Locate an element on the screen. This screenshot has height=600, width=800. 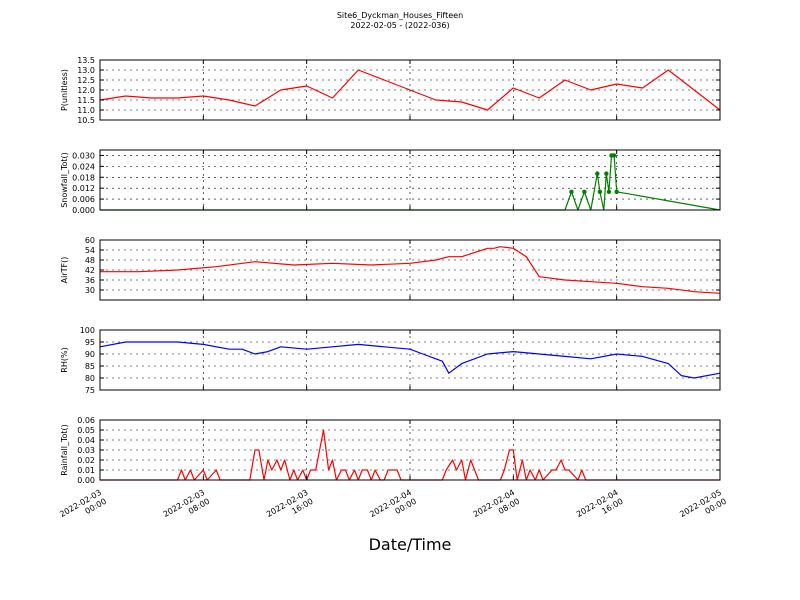
subplot-4: 75 80 85 90 95 100 RH(%) is located at coordinates (390, 360).